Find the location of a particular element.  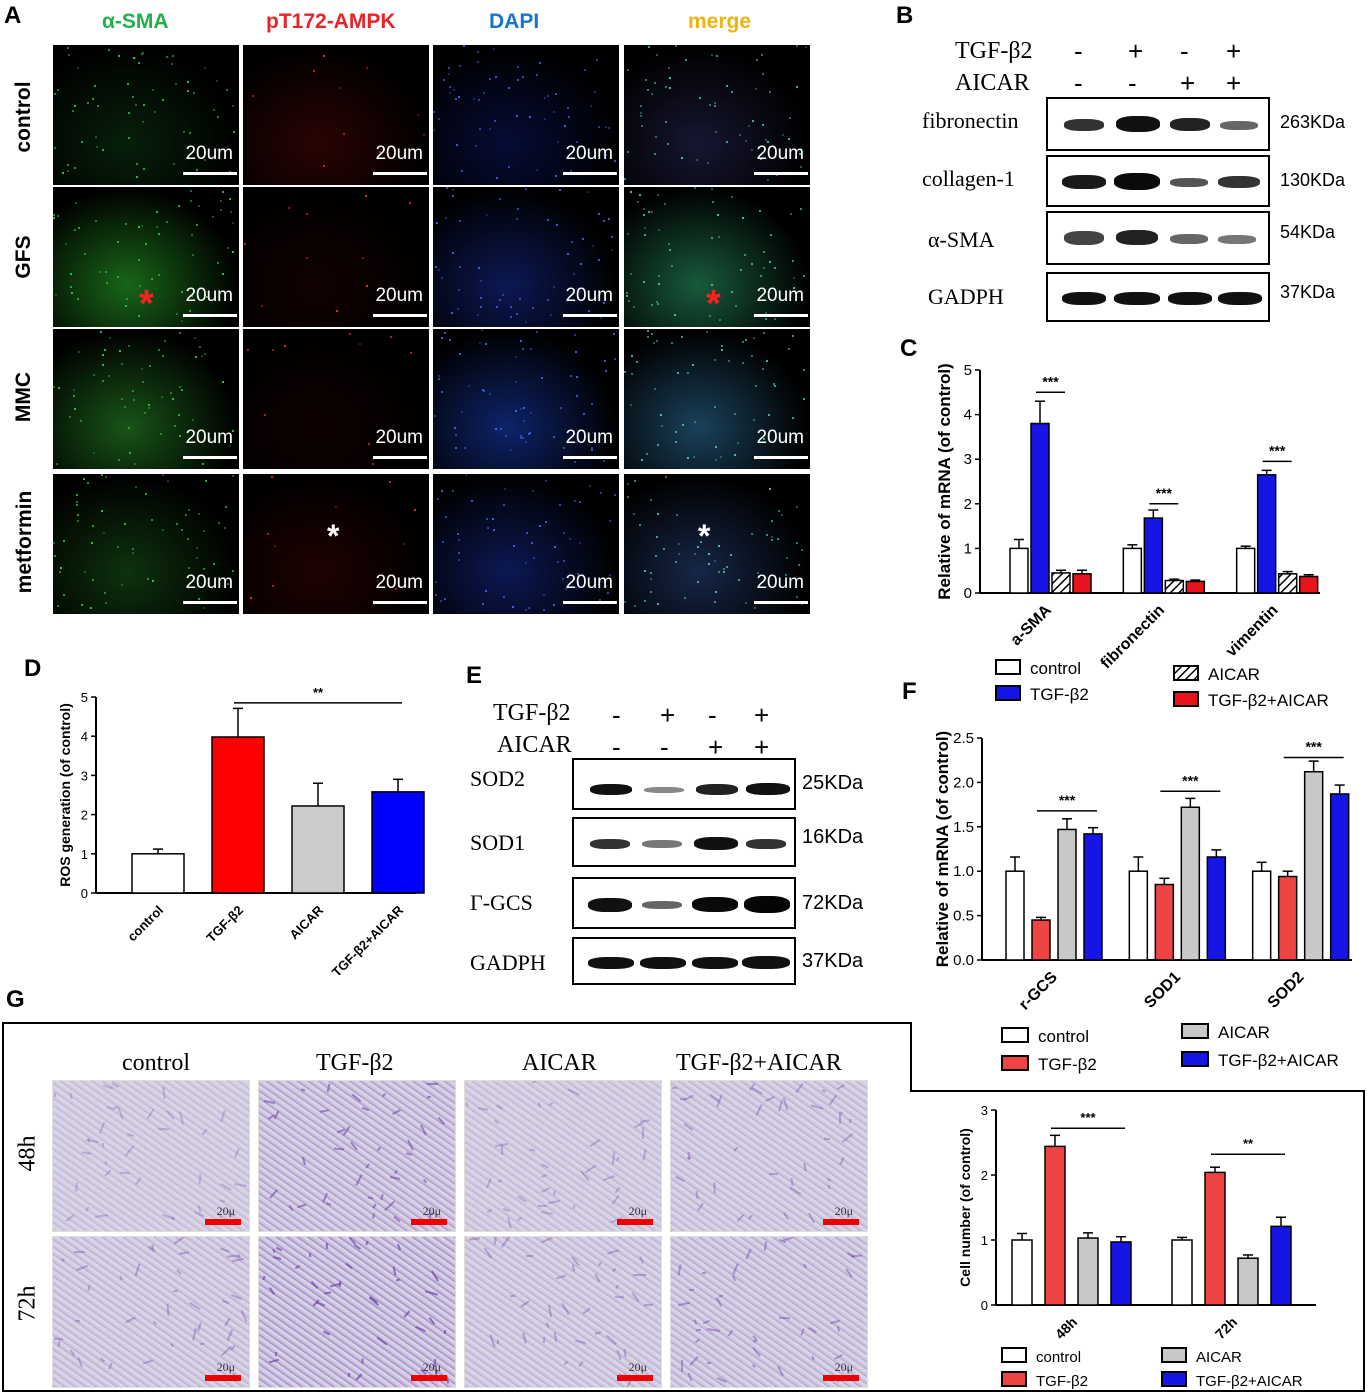

legend-label: TGF-β2+AICAR is located at coordinates (1268, 700).